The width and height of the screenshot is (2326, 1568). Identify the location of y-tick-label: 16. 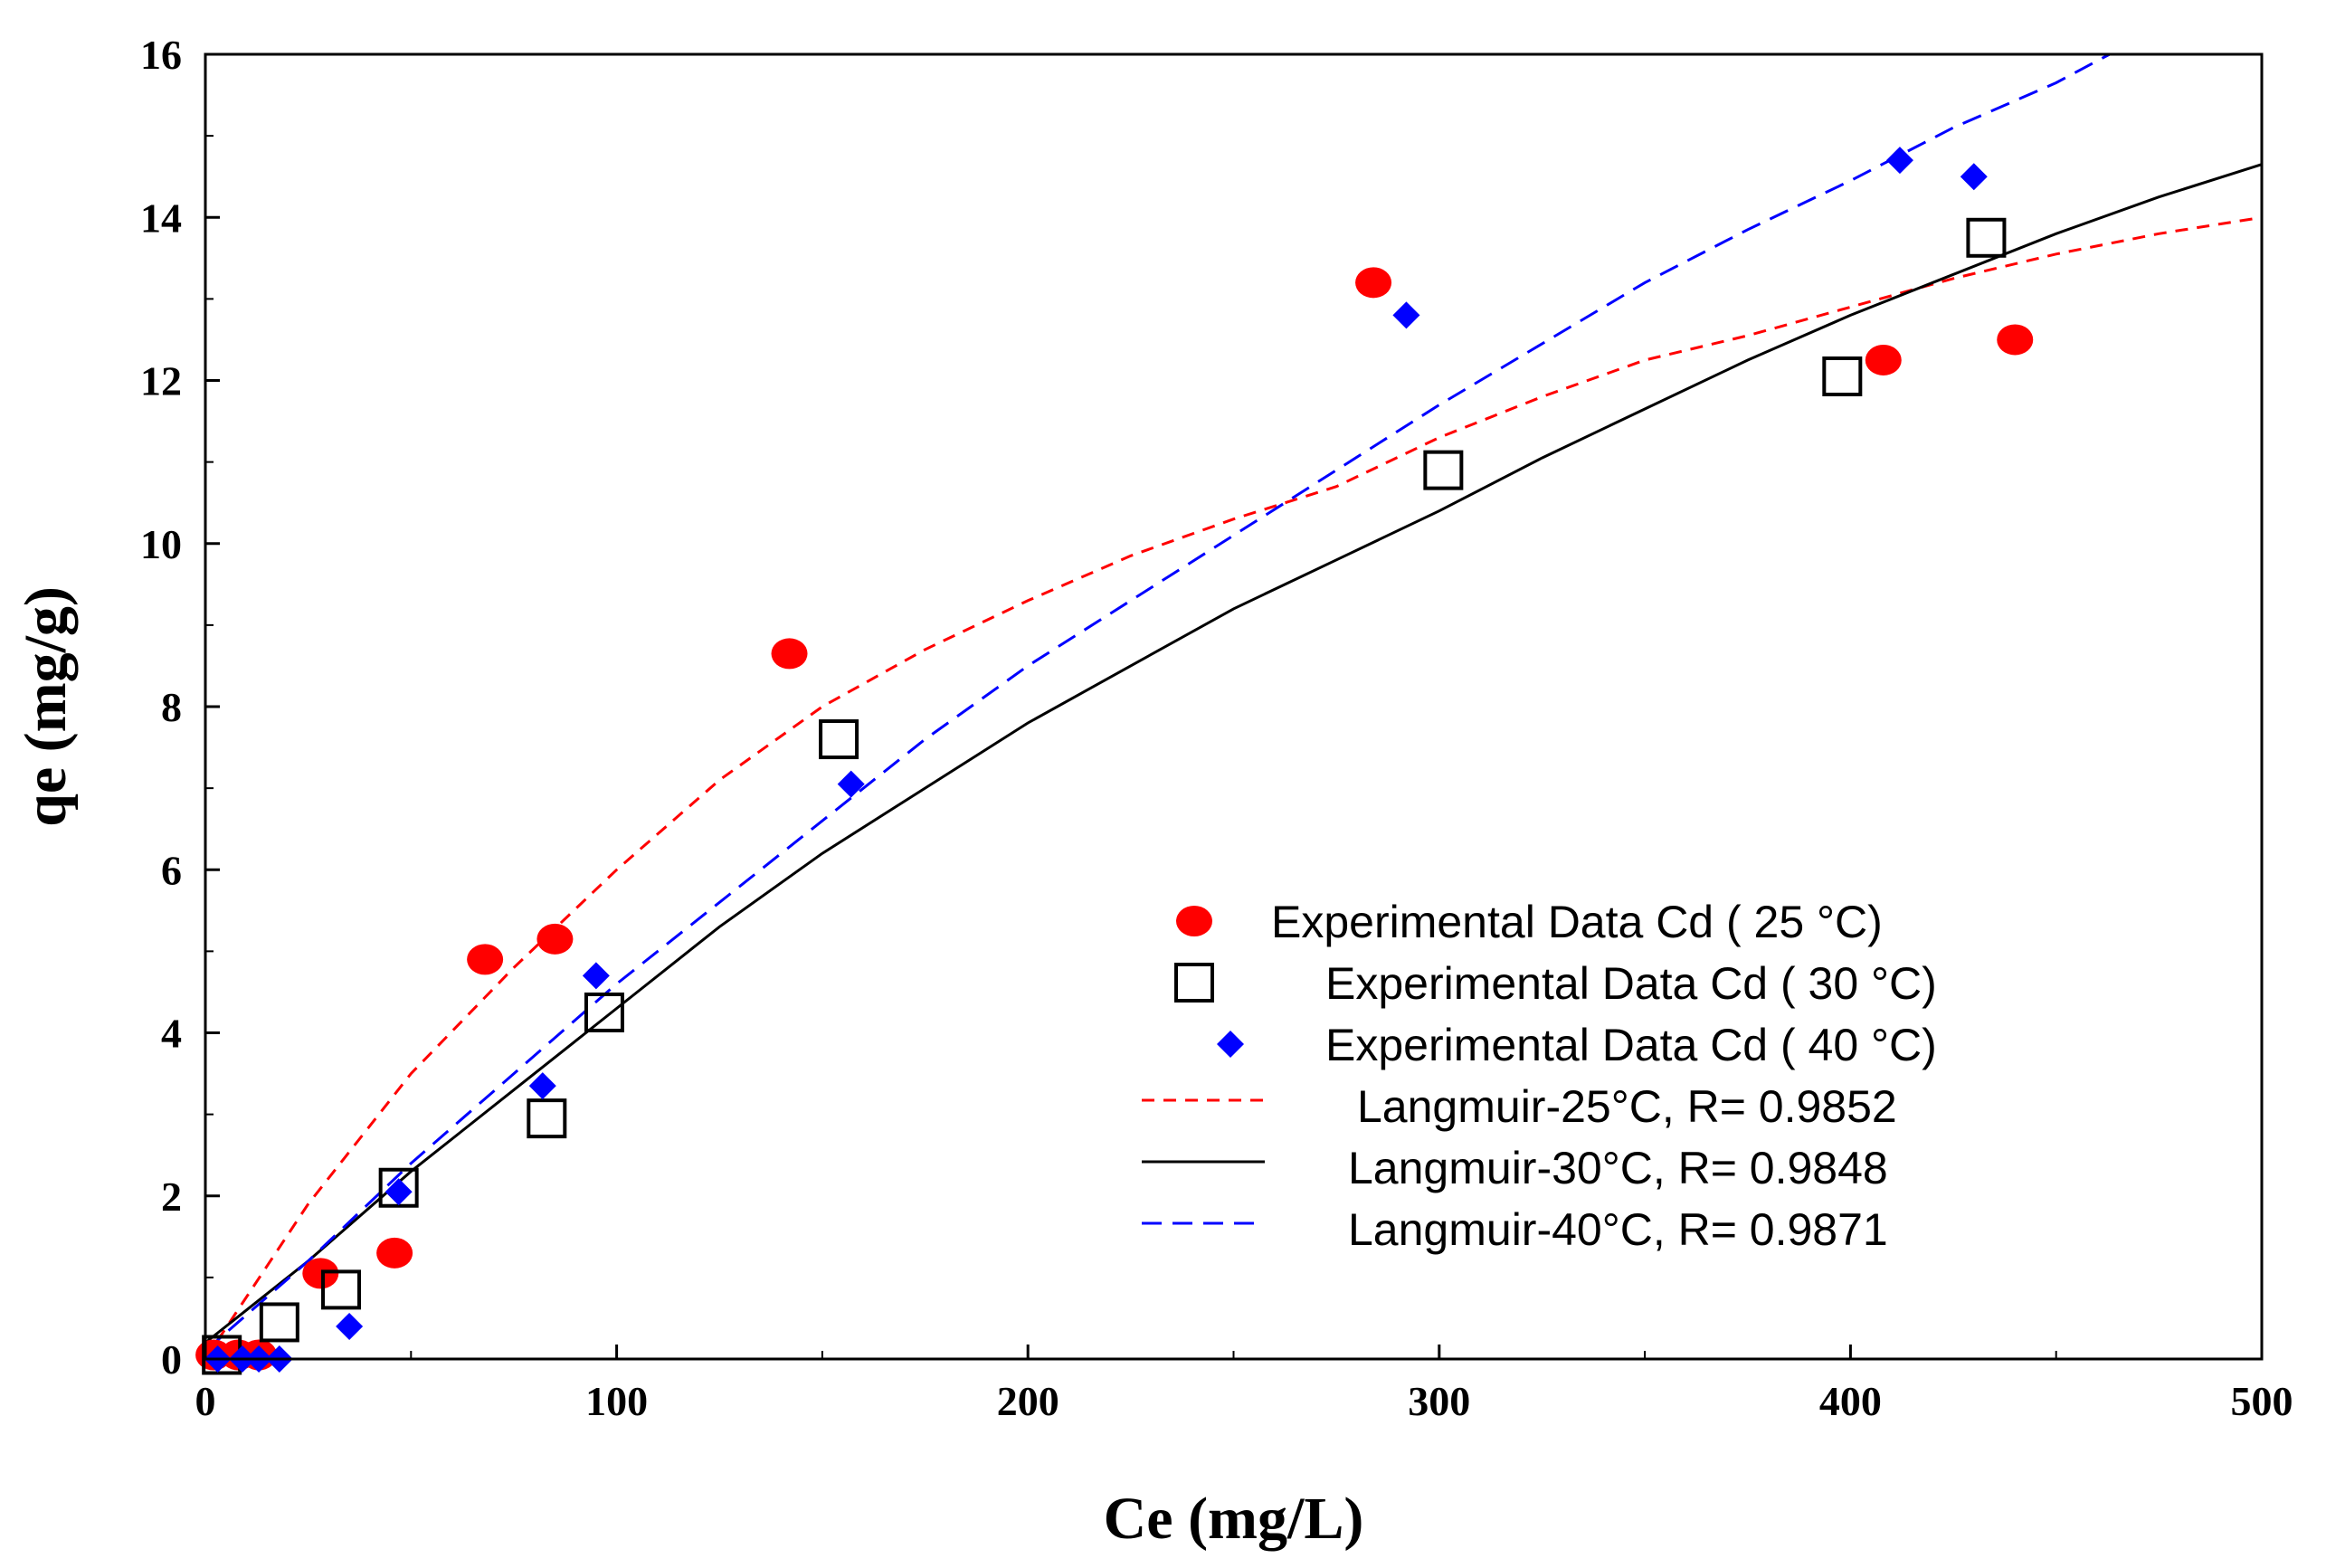
(161, 55).